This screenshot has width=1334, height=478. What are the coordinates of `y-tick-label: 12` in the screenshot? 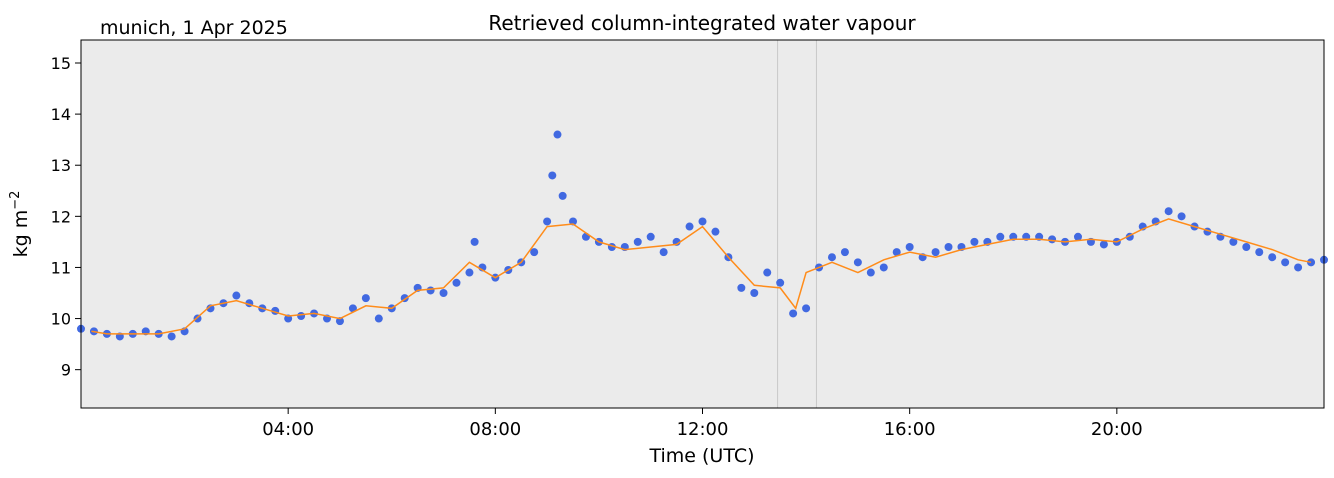 It's located at (61, 216).